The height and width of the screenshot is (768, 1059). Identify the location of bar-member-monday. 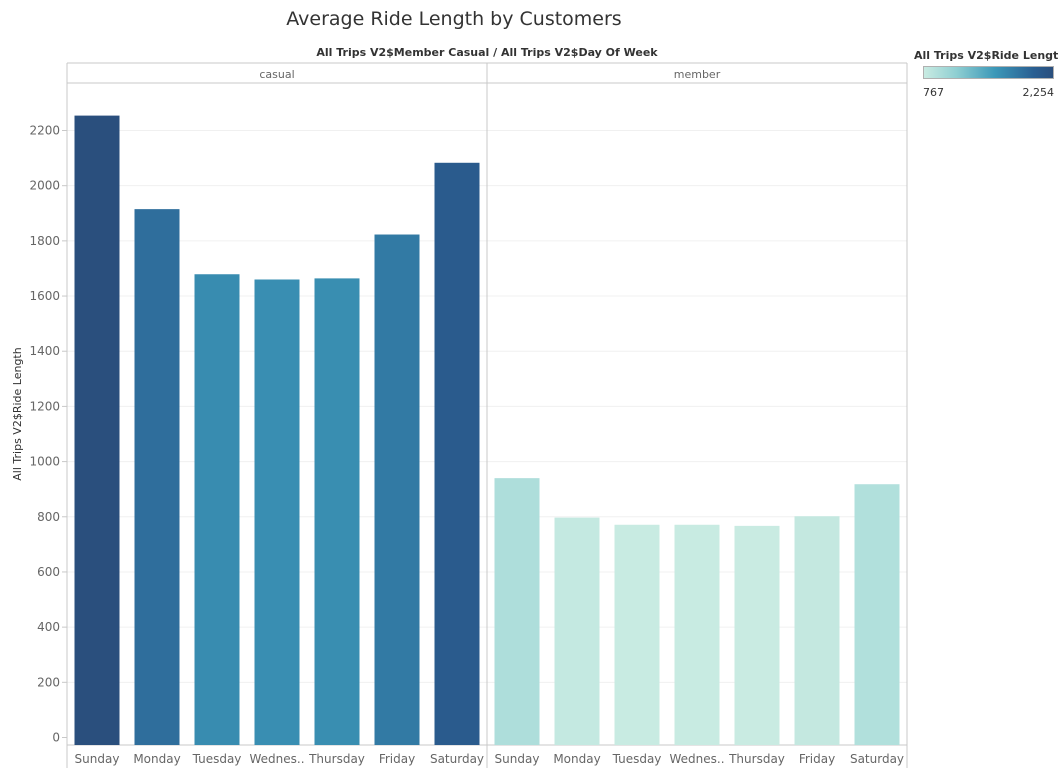
(577, 631).